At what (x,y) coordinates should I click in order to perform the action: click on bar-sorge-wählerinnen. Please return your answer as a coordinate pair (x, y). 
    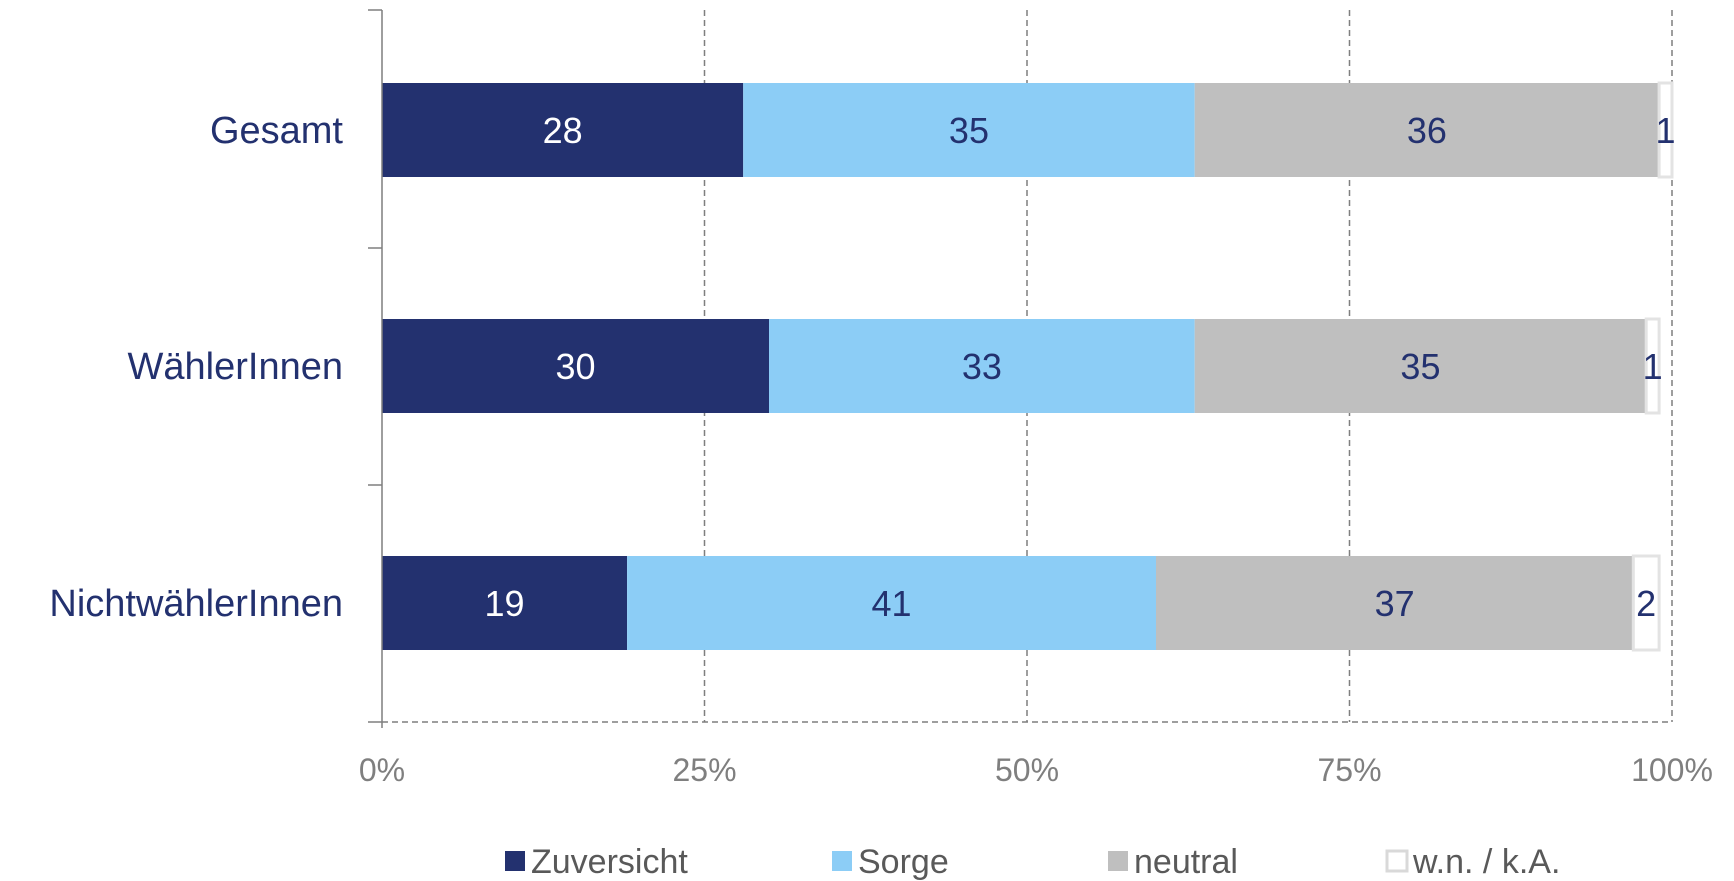
    Looking at the image, I should click on (982, 366).